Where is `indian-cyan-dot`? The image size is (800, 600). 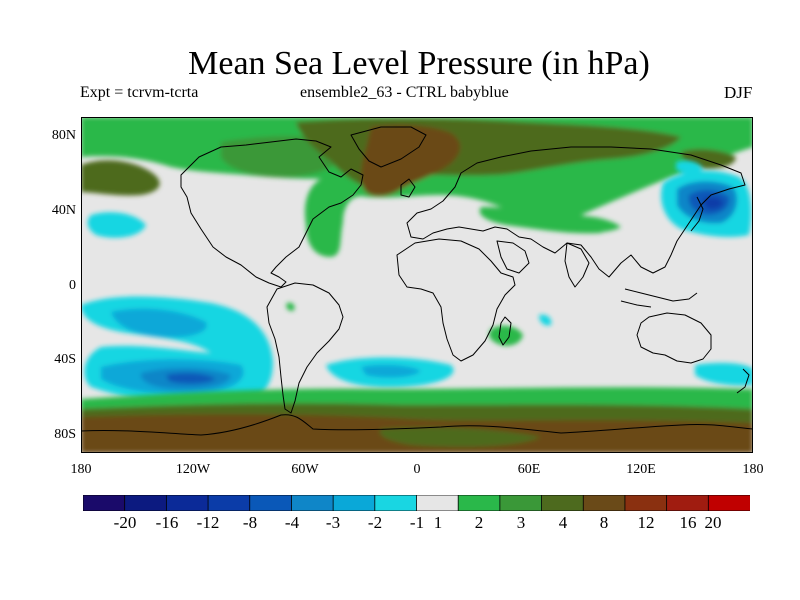 indian-cyan-dot is located at coordinates (545, 320).